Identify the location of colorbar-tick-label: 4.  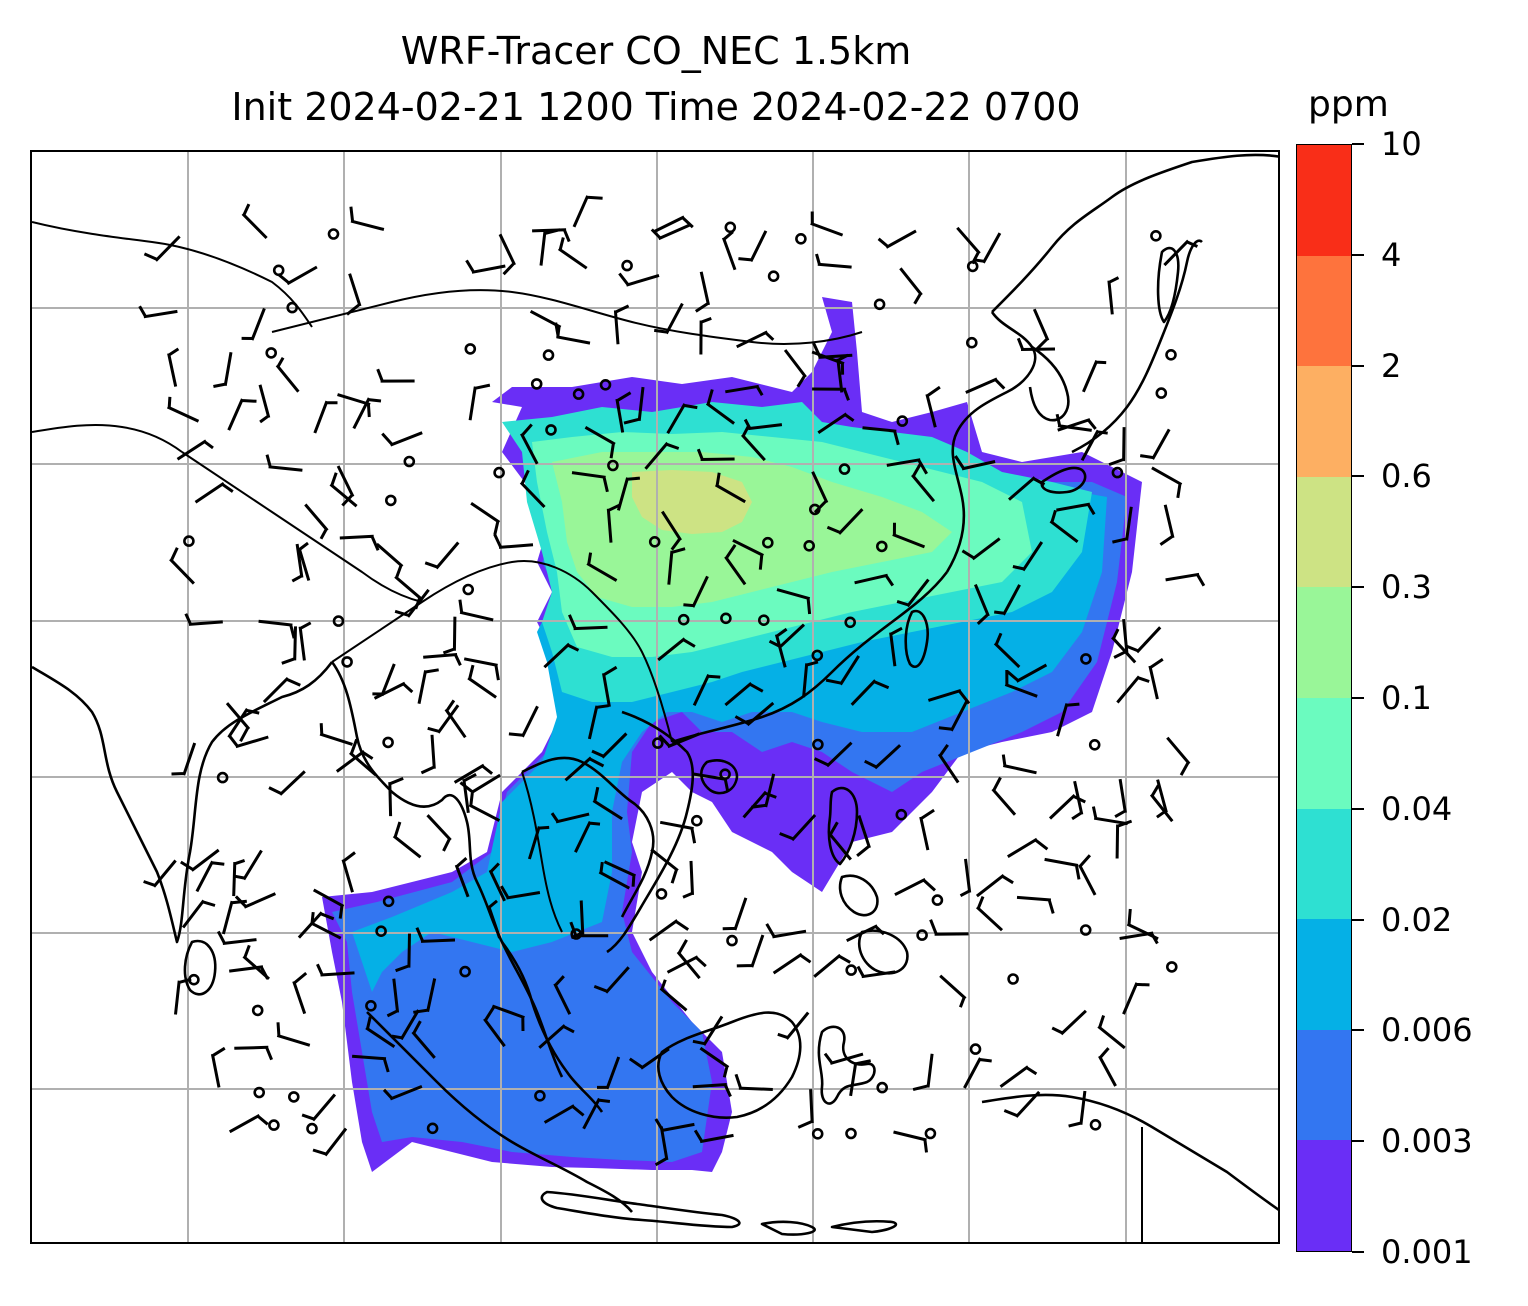
(1391, 254).